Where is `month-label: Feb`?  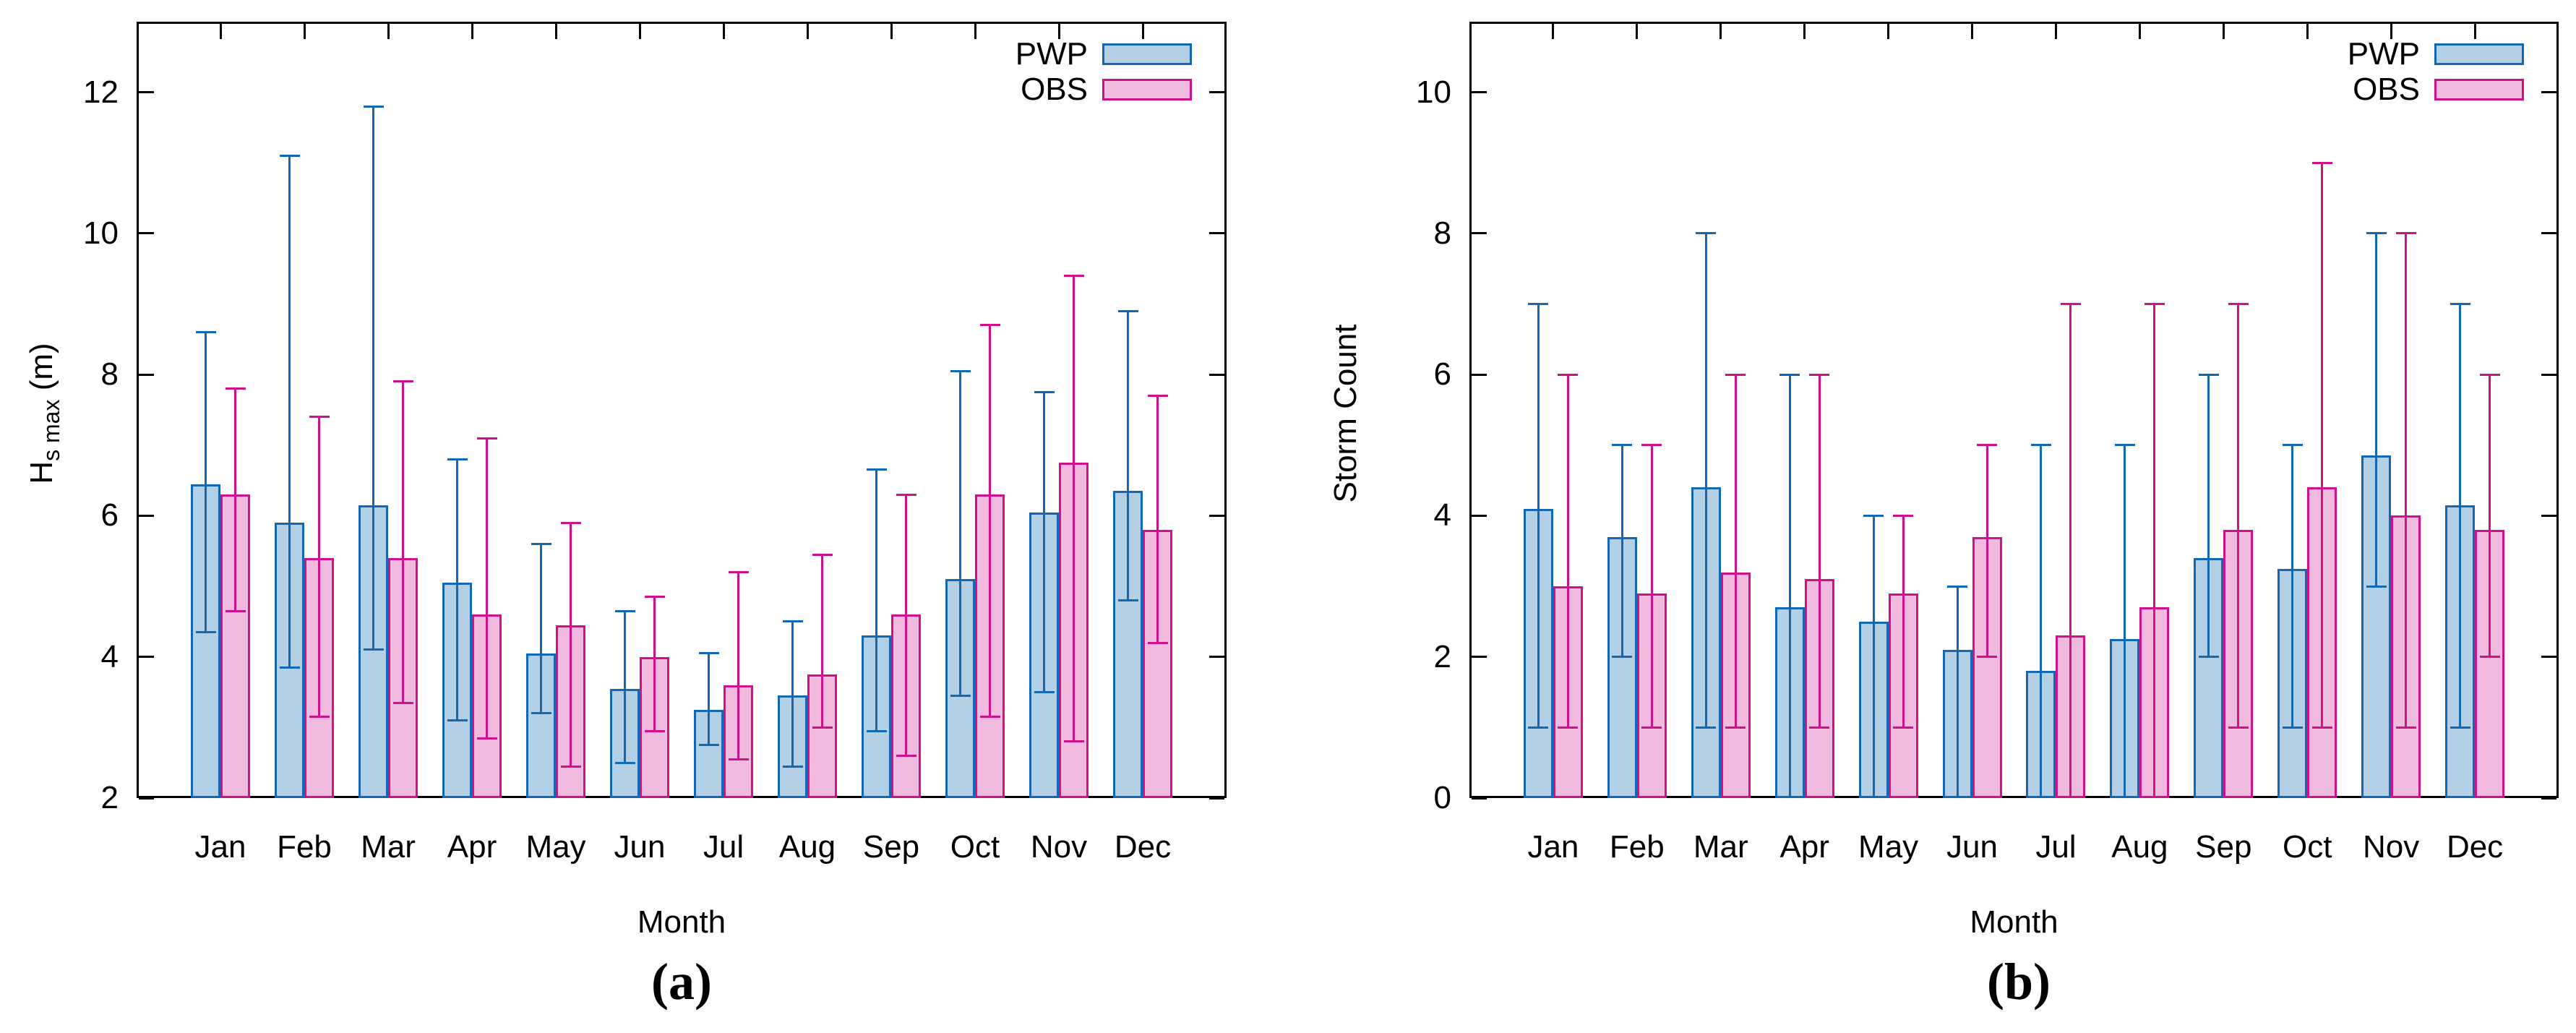
month-label: Feb is located at coordinates (1637, 847).